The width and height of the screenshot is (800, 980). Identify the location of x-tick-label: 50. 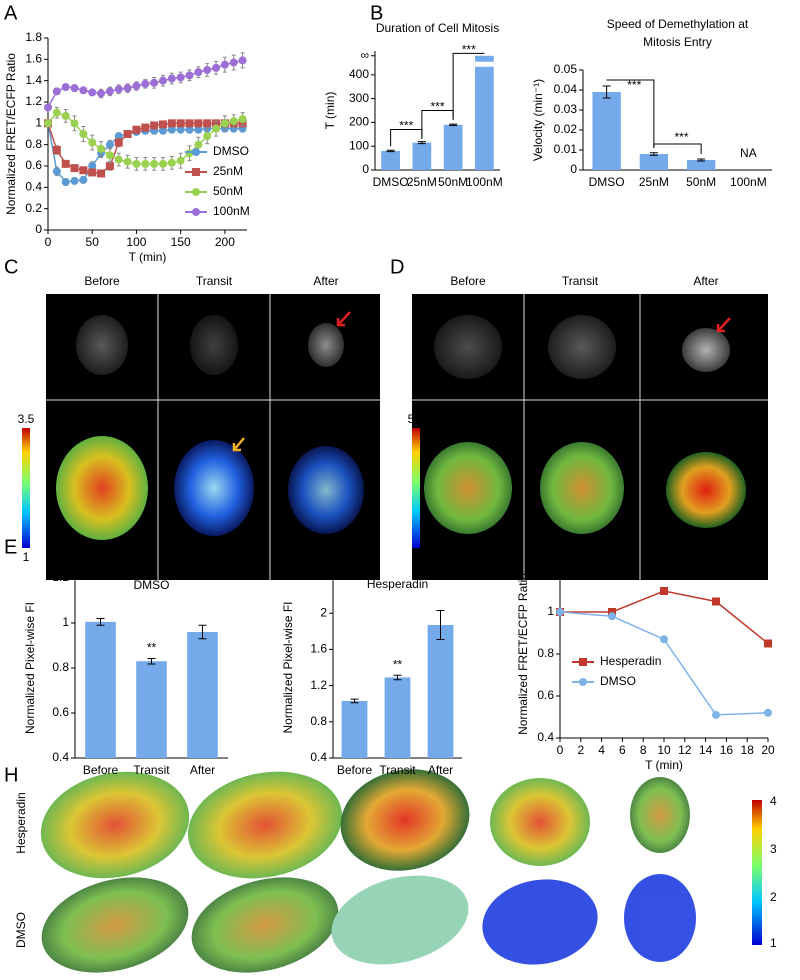
(93, 242).